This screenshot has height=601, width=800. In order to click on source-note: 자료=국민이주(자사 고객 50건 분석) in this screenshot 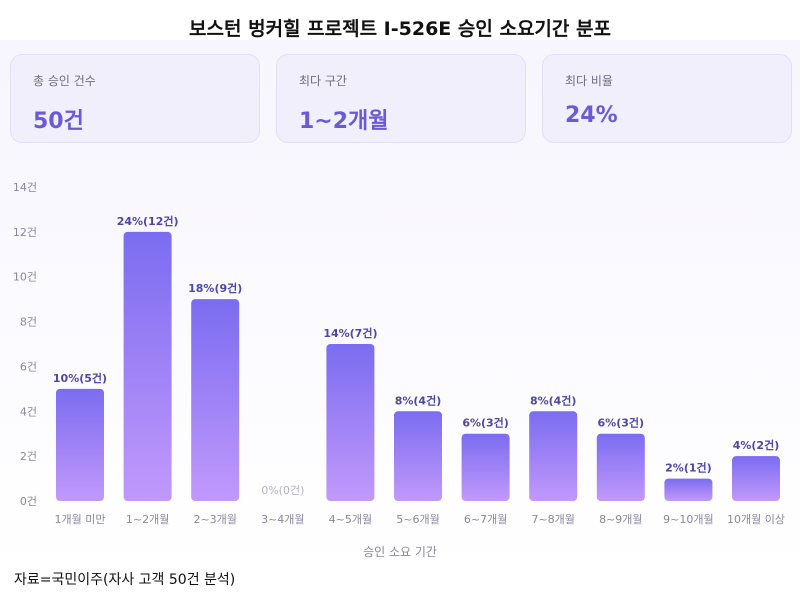, I will do `click(125, 580)`.